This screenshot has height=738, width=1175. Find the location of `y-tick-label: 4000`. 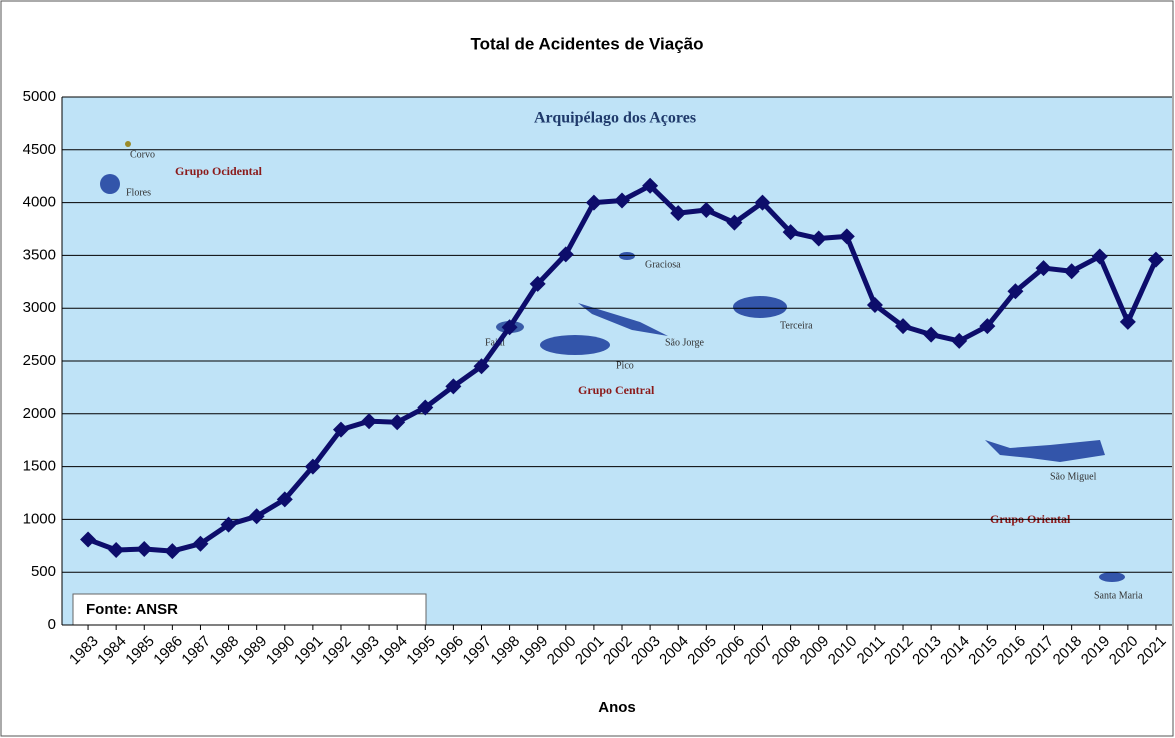

y-tick-label: 4000 is located at coordinates (39, 202).